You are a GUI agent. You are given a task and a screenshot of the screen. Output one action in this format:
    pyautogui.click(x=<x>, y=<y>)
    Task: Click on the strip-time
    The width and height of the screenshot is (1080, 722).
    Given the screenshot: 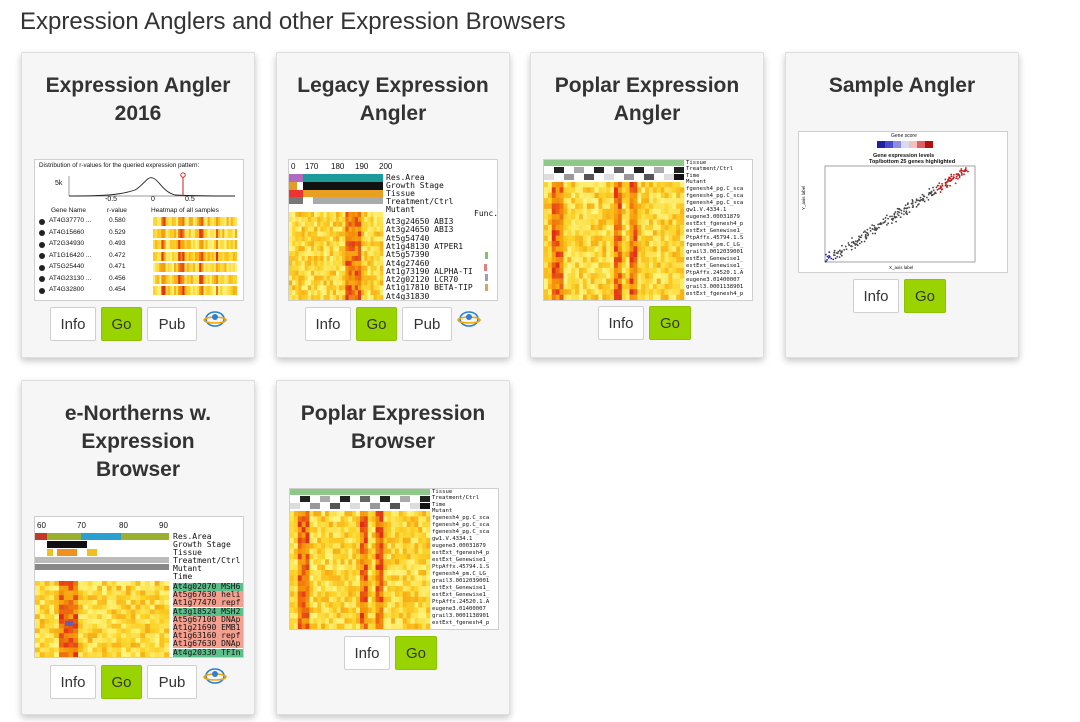 What is the action you would take?
    pyautogui.click(x=589, y=177)
    